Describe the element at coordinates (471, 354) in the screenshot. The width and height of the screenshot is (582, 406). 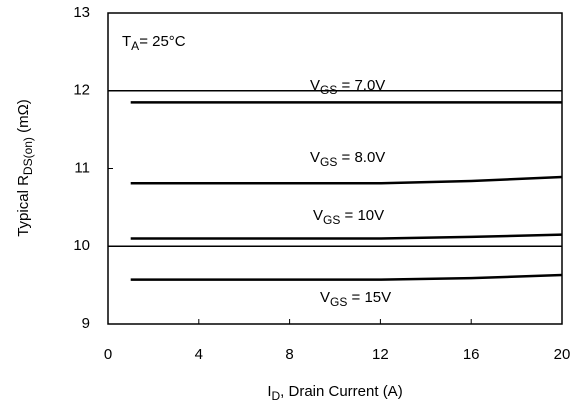
I see `x-tick-label: 16` at that location.